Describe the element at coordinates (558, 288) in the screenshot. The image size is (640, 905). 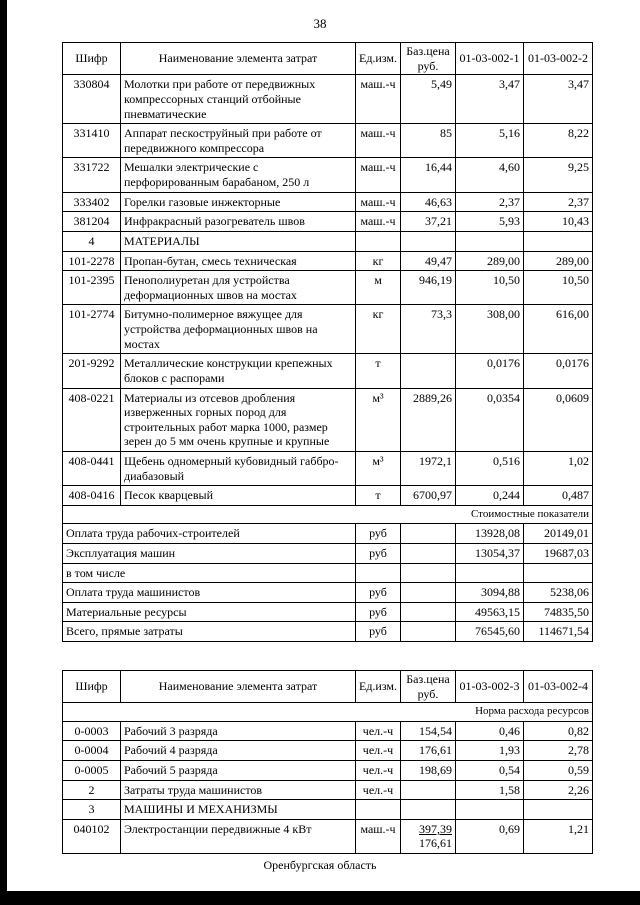
I see `value-cell-2: 10,50` at that location.